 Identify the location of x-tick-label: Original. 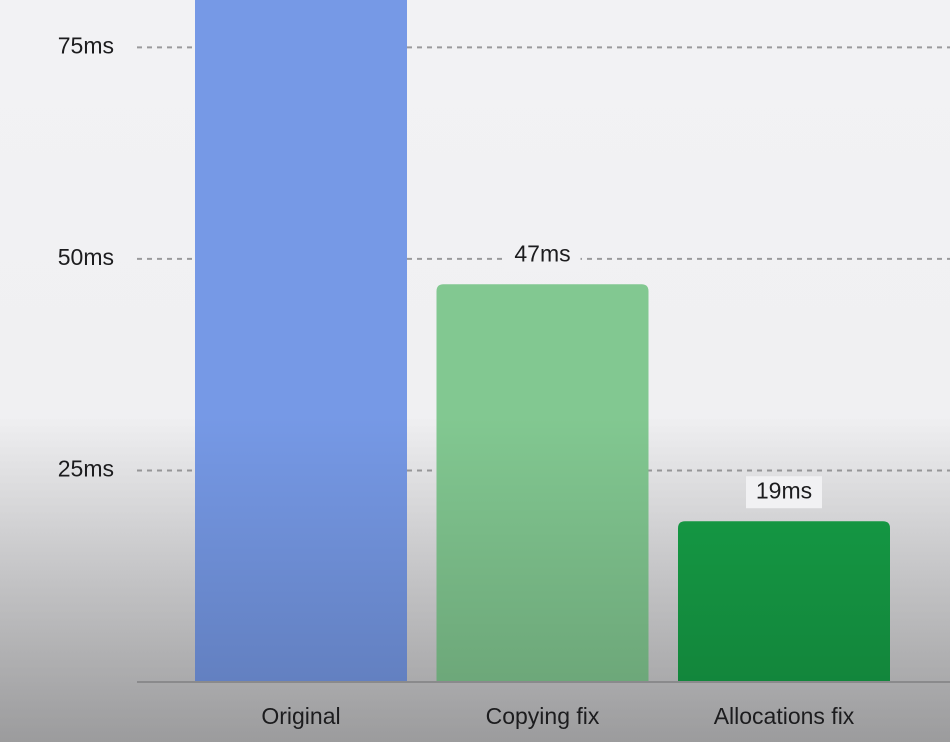
(300, 716).